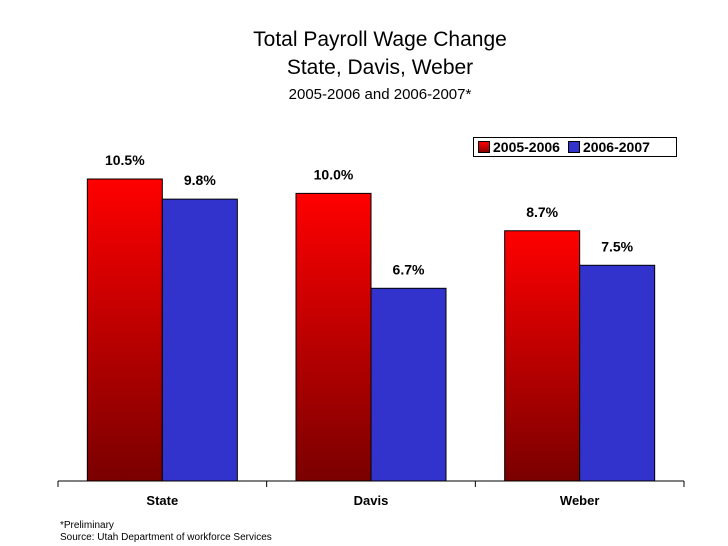 This screenshot has width=728, height=546. What do you see at coordinates (125, 160) in the screenshot?
I see `data-label: 10.5%` at bounding box center [125, 160].